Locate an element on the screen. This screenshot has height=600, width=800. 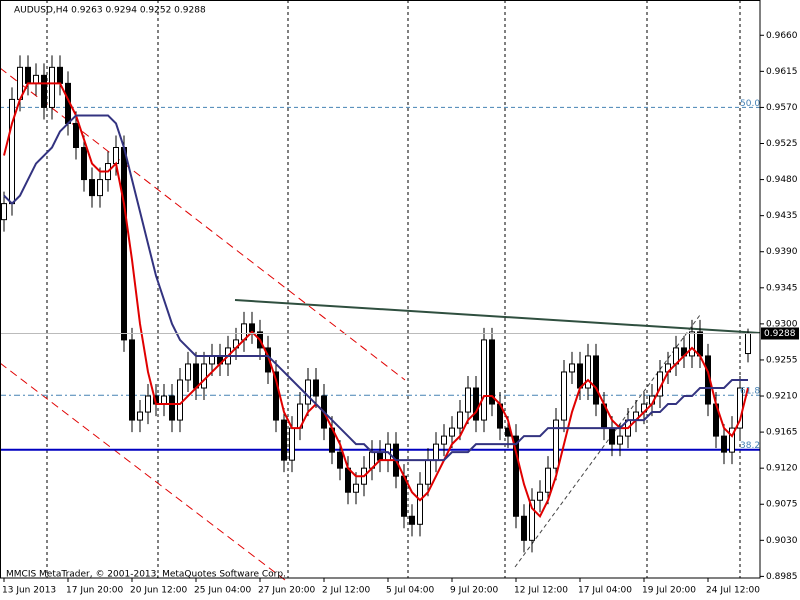
fib-base-line is located at coordinates (607, 441).